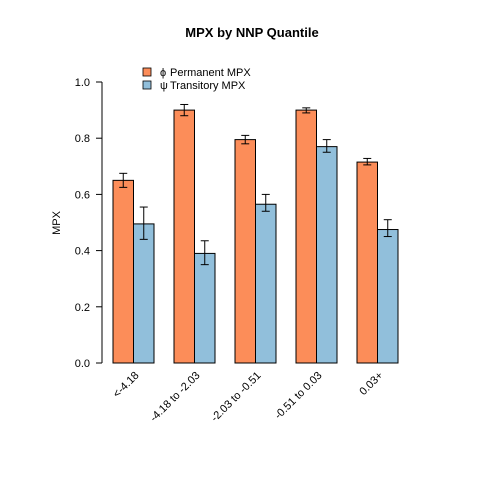 Image resolution: width=480 pixels, height=480 pixels. I want to click on x-tick-label: -2.03 to -0.51, so click(236, 397).